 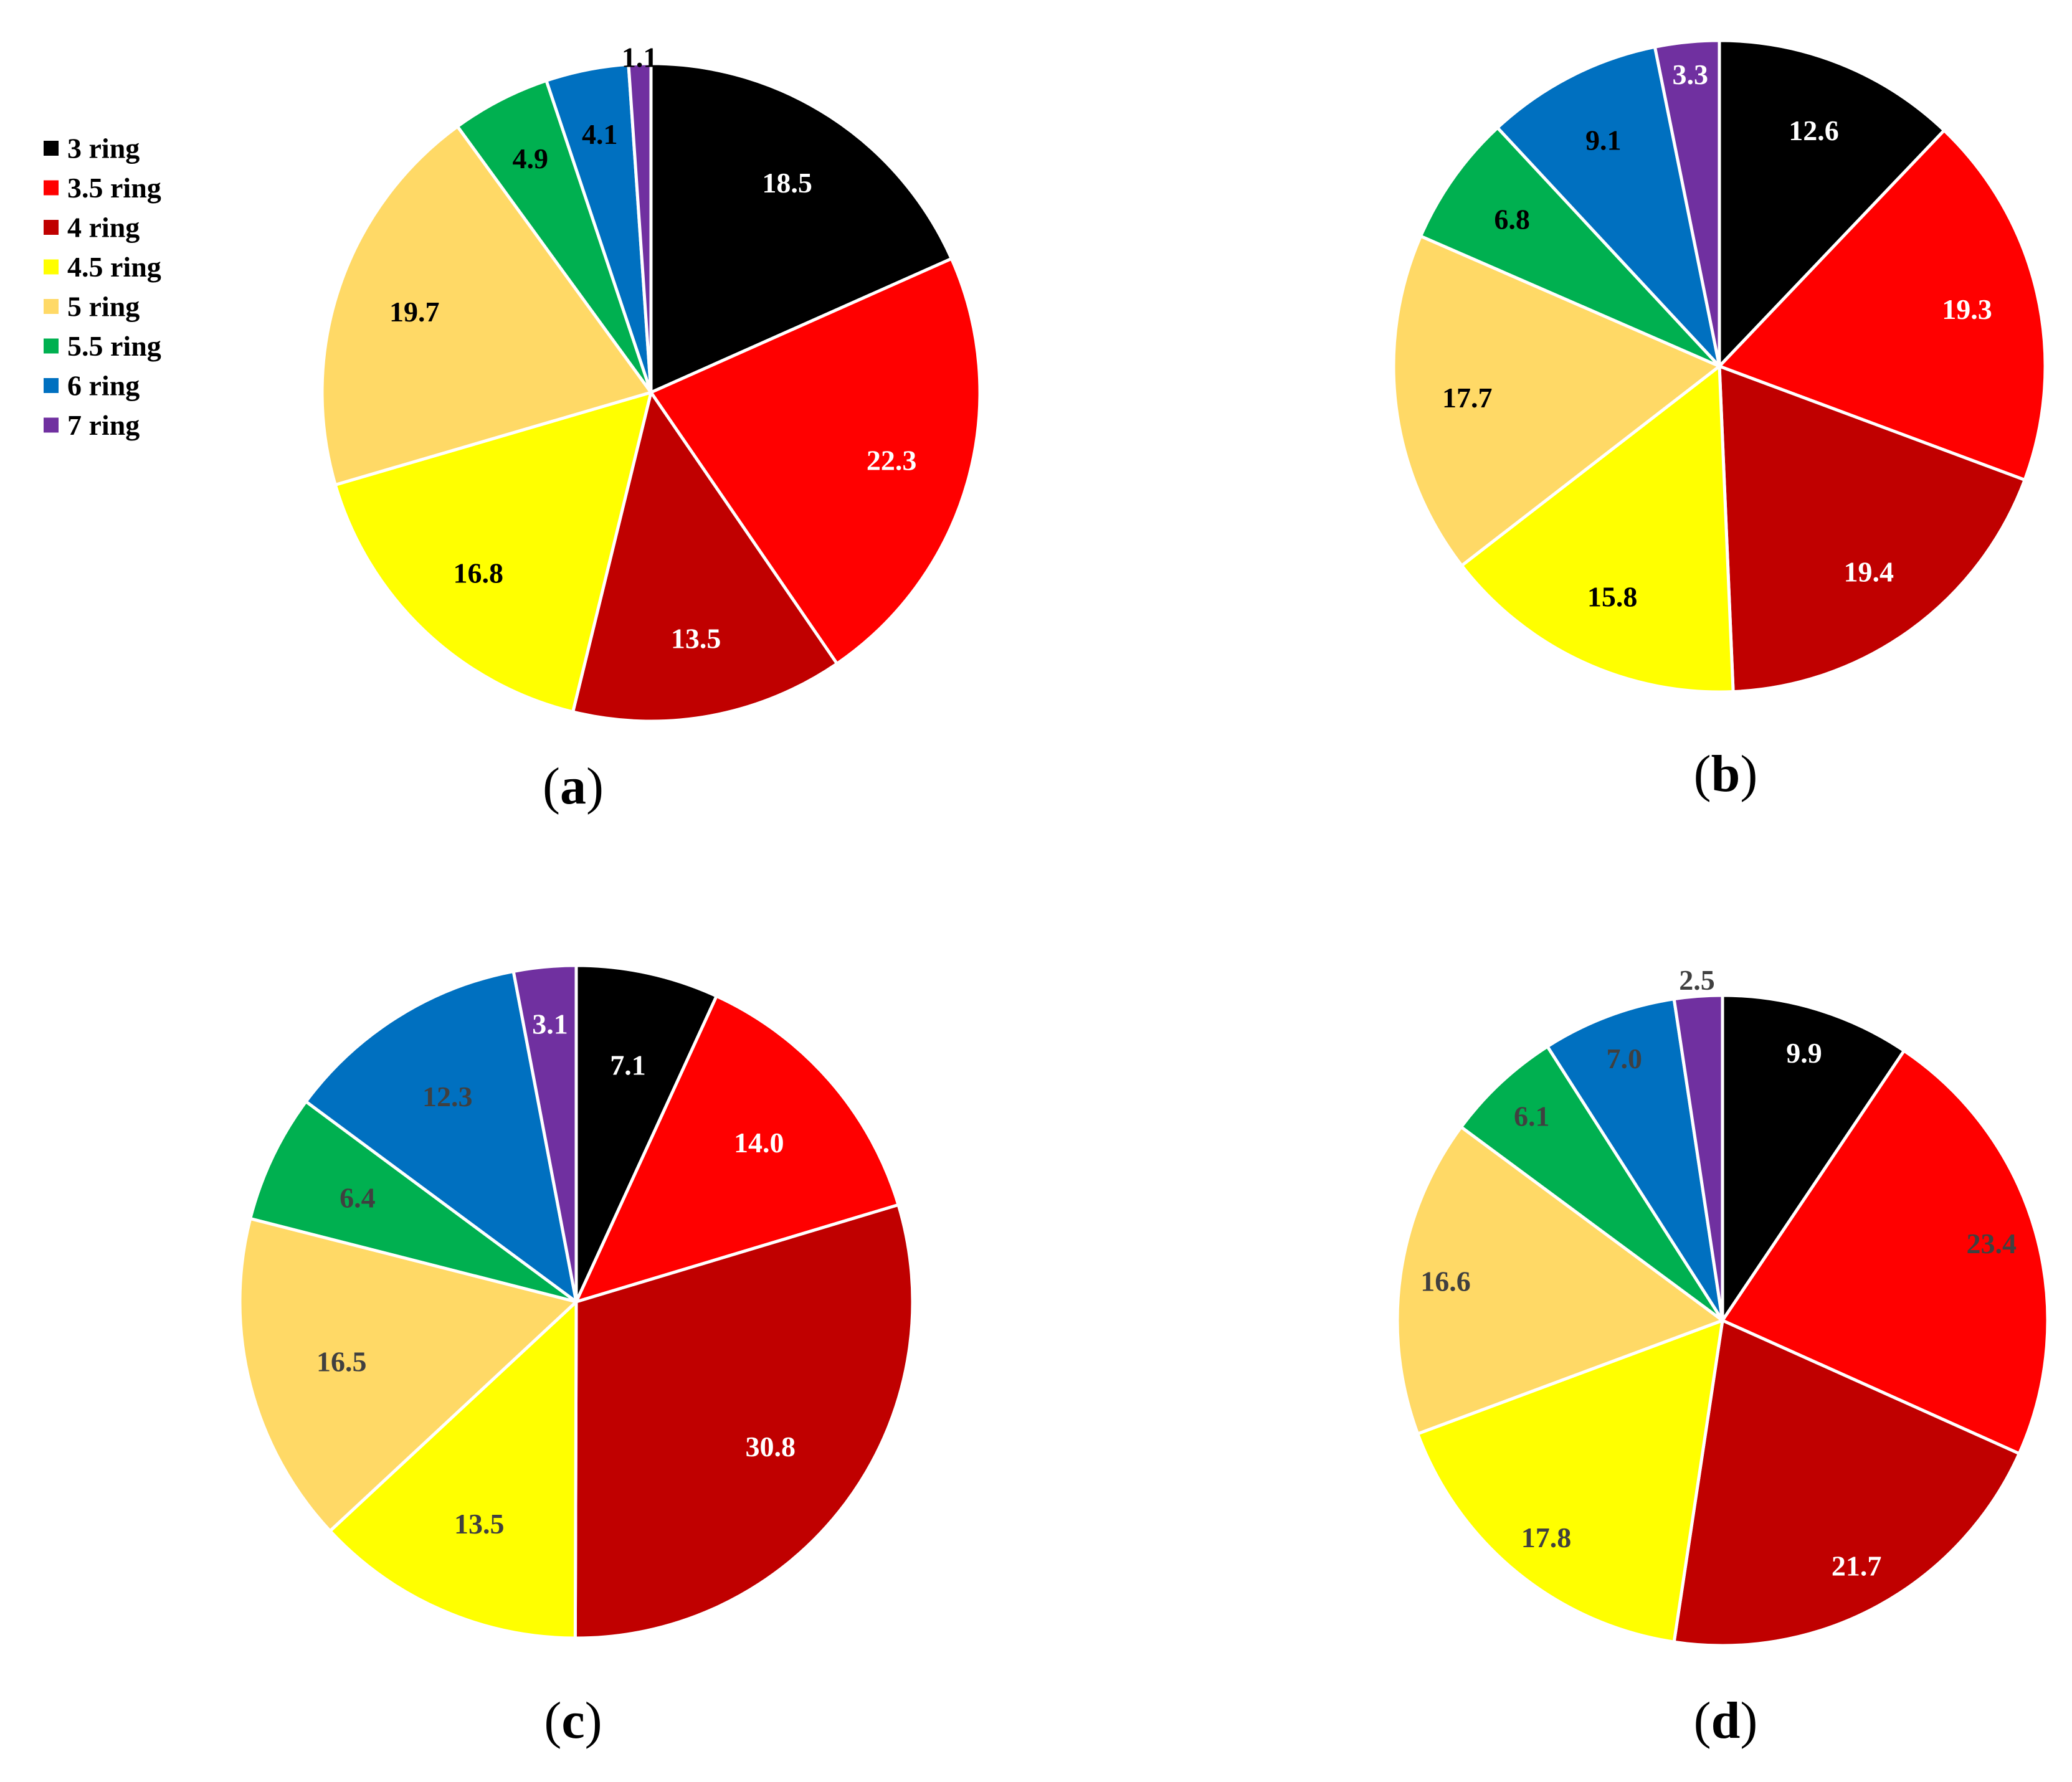 I want to click on legend-label: 5.5 ring, so click(x=114, y=346).